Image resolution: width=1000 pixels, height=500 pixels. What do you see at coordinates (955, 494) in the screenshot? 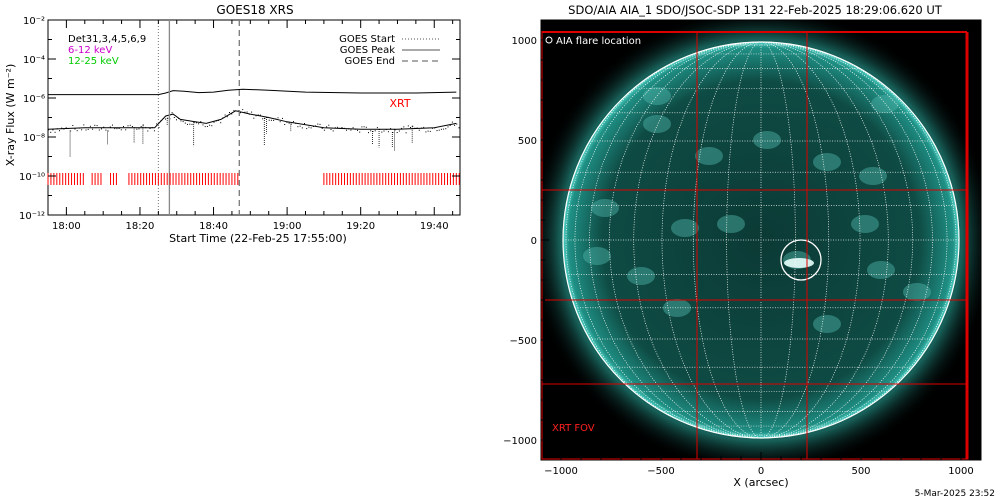
I see `footer-timestamp: 5-Mar-2025 23:52` at bounding box center [955, 494].